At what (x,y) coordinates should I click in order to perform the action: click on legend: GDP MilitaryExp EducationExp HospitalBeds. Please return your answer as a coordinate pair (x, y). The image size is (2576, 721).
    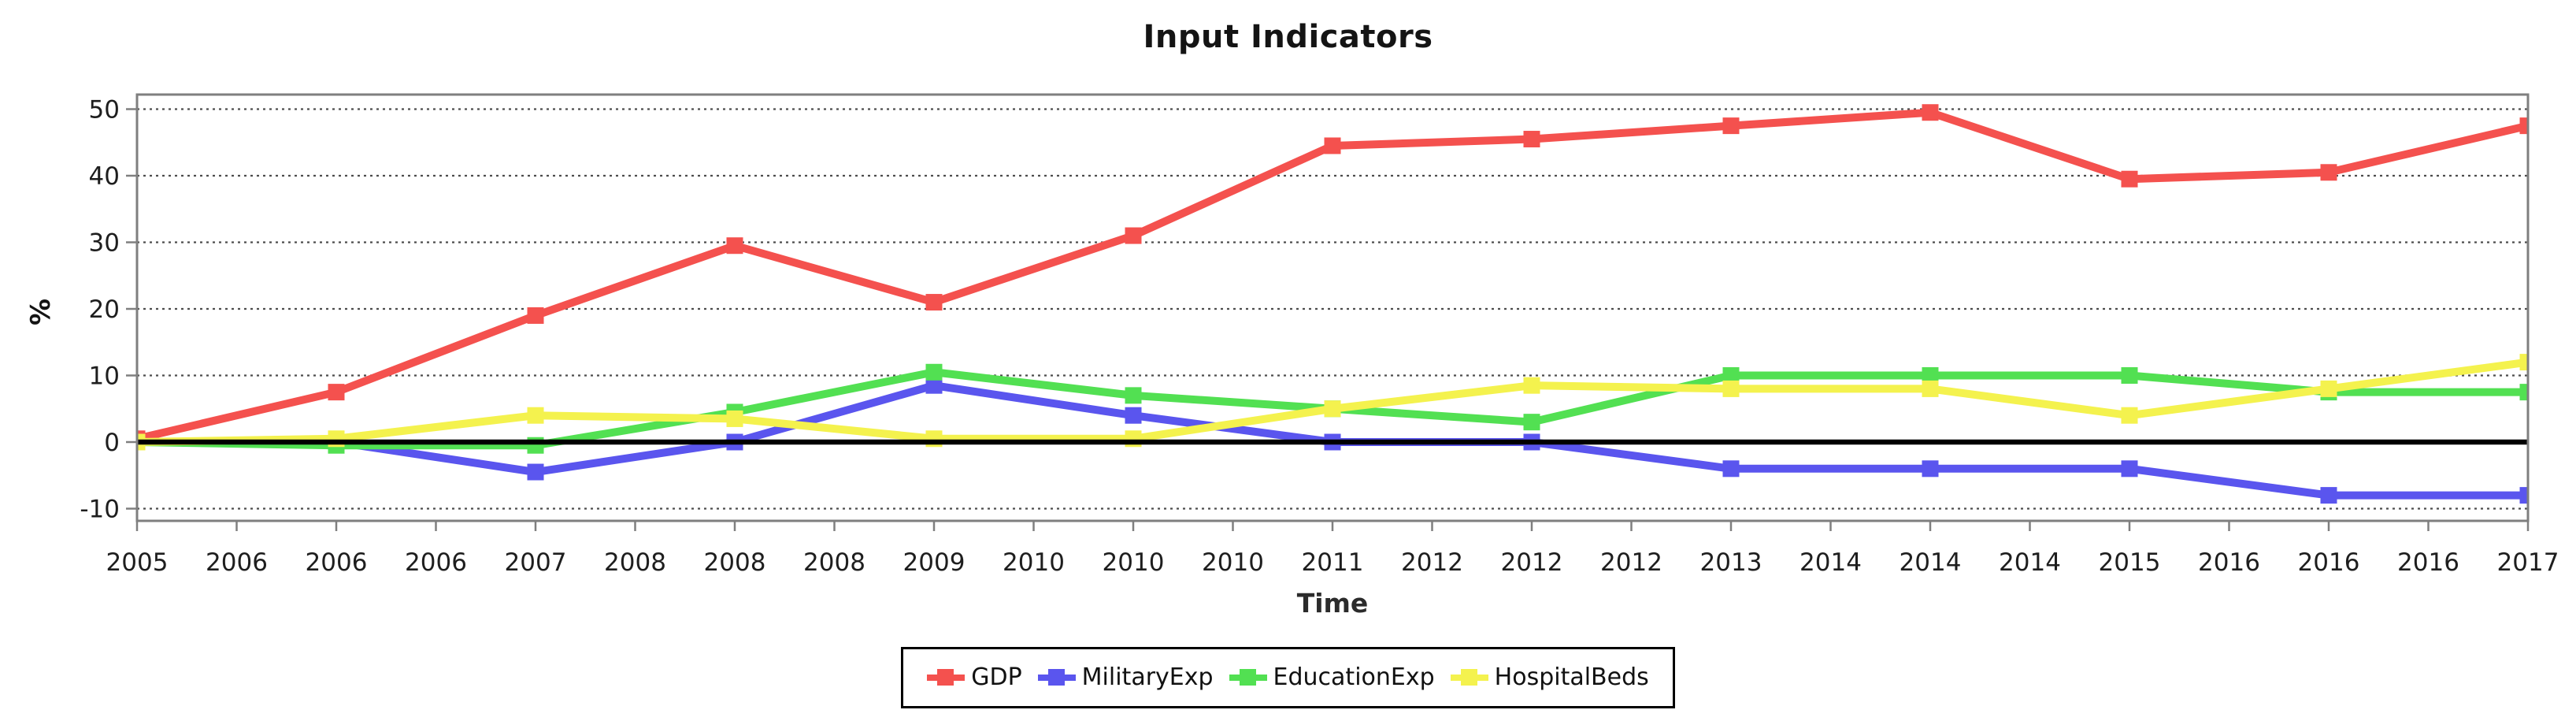
    Looking at the image, I should click on (1288, 678).